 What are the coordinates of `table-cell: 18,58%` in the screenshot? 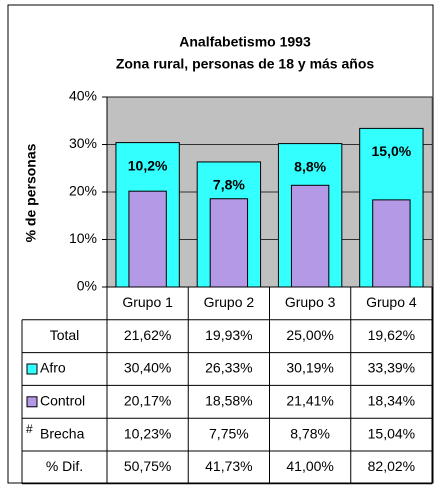 It's located at (228, 401).